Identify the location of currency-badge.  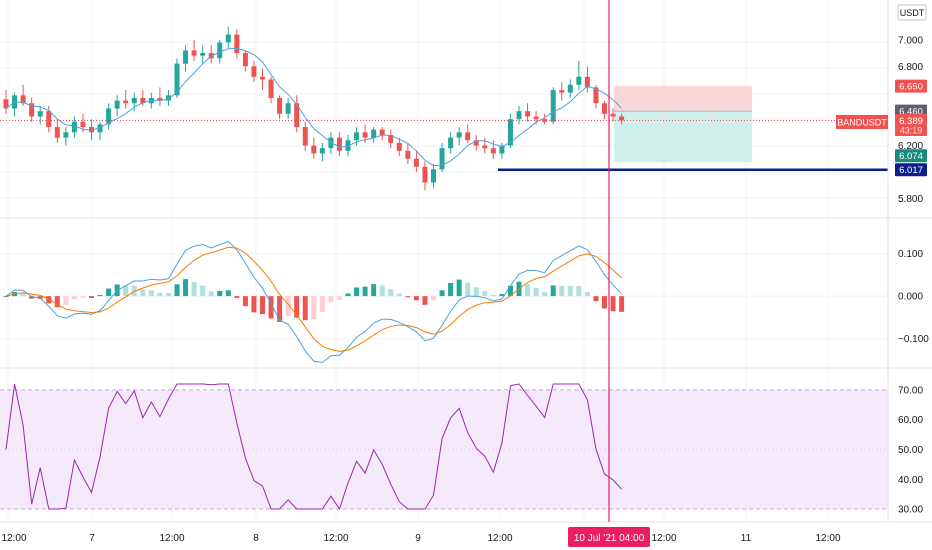
(912, 12).